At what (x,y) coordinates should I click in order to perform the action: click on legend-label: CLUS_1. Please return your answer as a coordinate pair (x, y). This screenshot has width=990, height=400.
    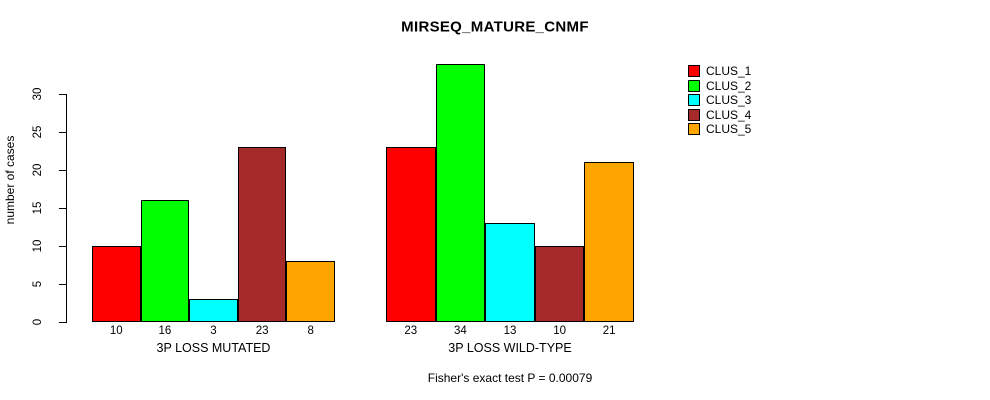
    Looking at the image, I should click on (729, 71).